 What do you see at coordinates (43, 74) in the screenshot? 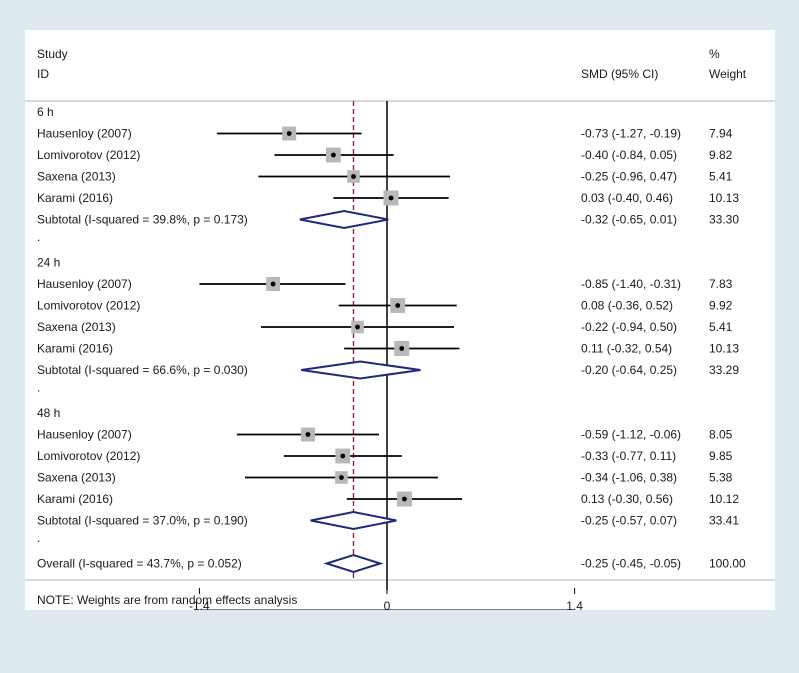
I see `header-id: ID` at bounding box center [43, 74].